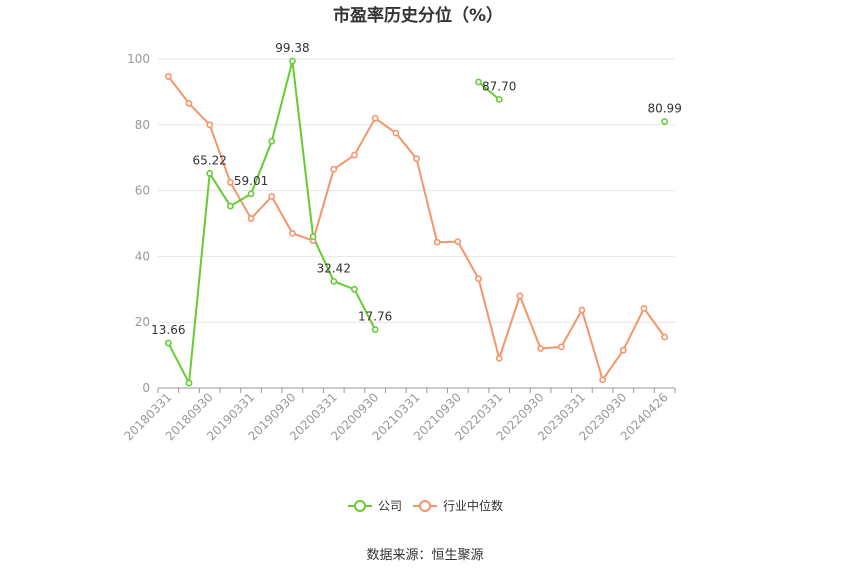 This screenshot has width=850, height=575. I want to click on data-label: 87.70, so click(499, 86).